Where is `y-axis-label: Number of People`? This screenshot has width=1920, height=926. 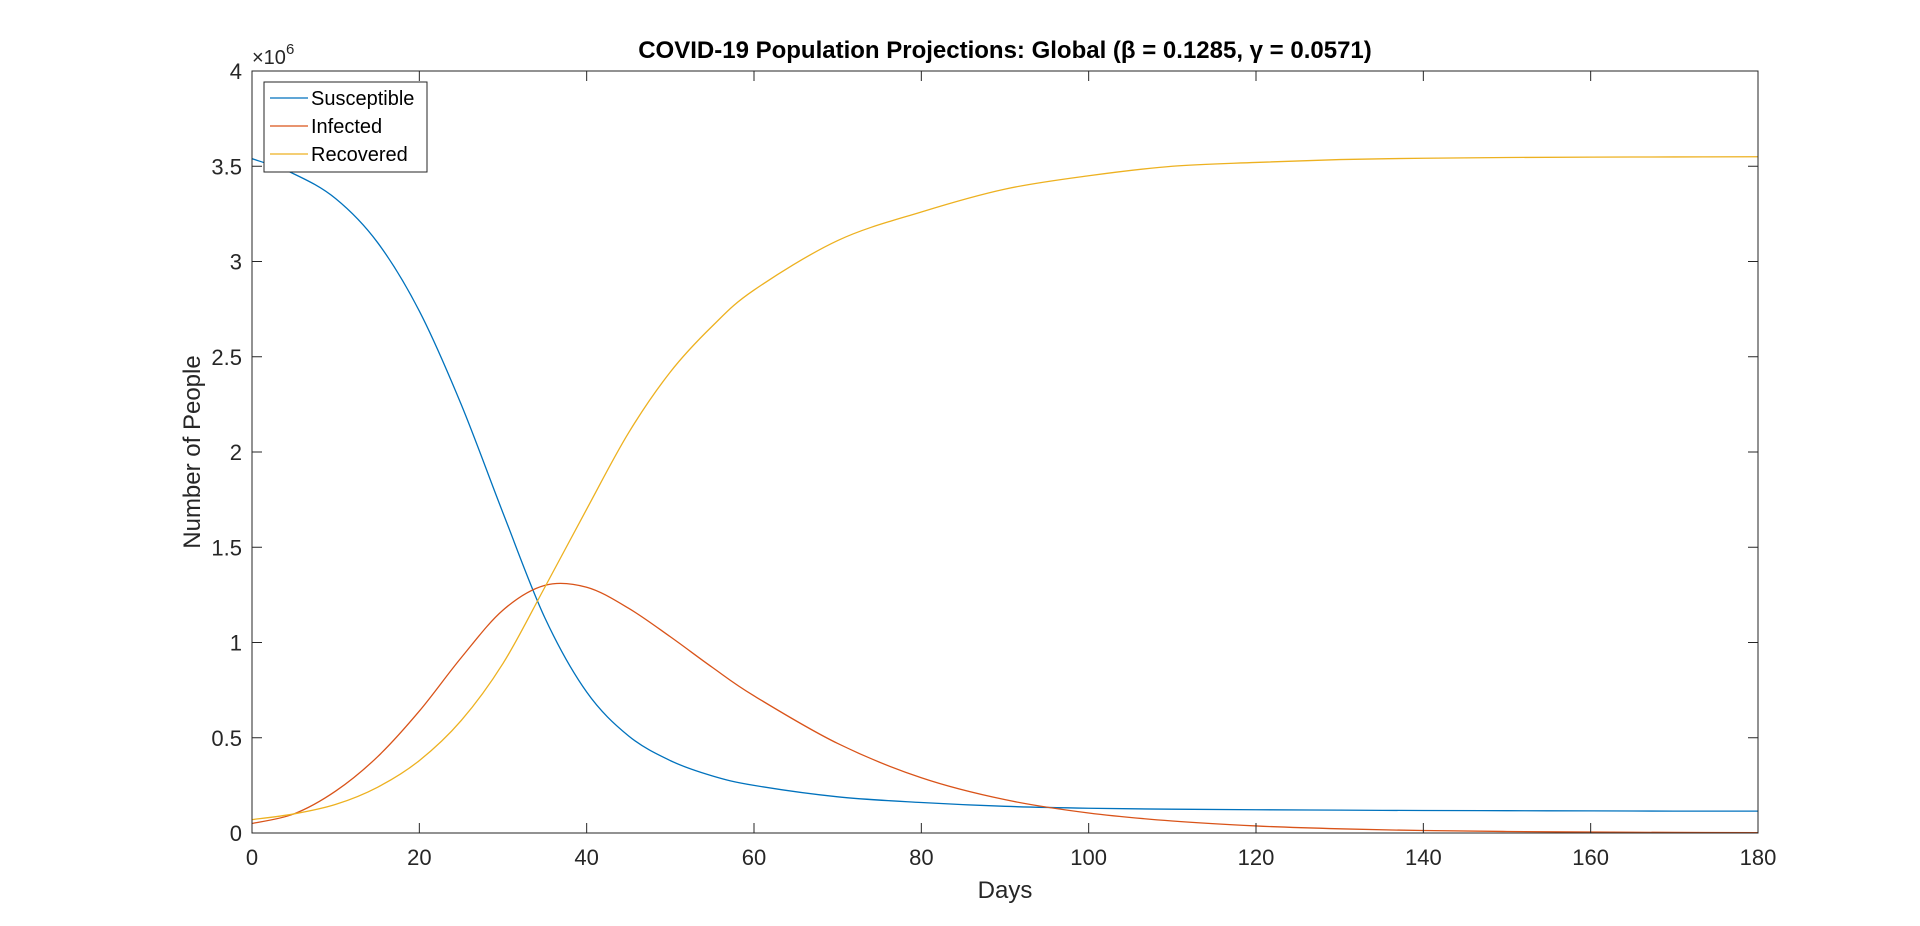
y-axis-label: Number of People is located at coordinates (192, 451).